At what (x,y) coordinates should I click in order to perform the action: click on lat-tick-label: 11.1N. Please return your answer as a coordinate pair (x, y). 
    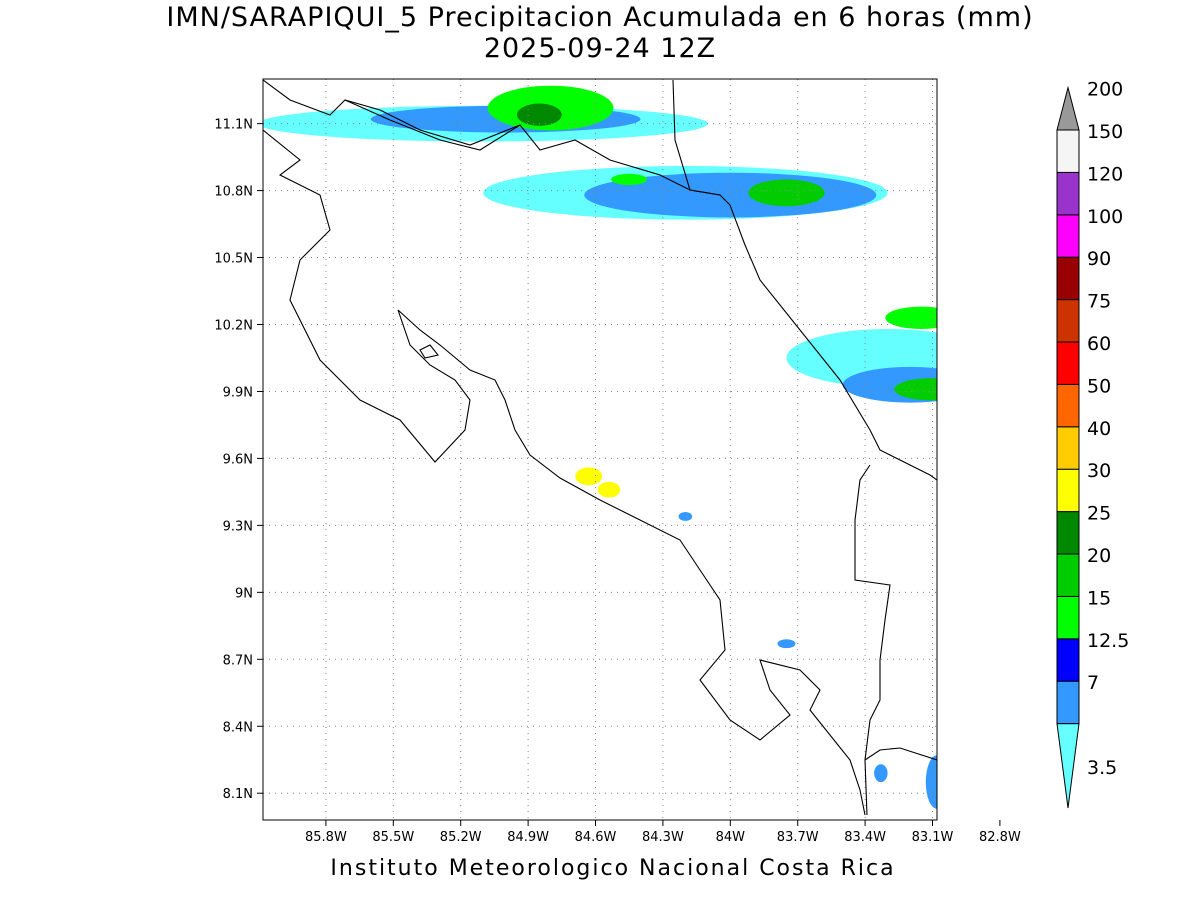
    Looking at the image, I should click on (233, 125).